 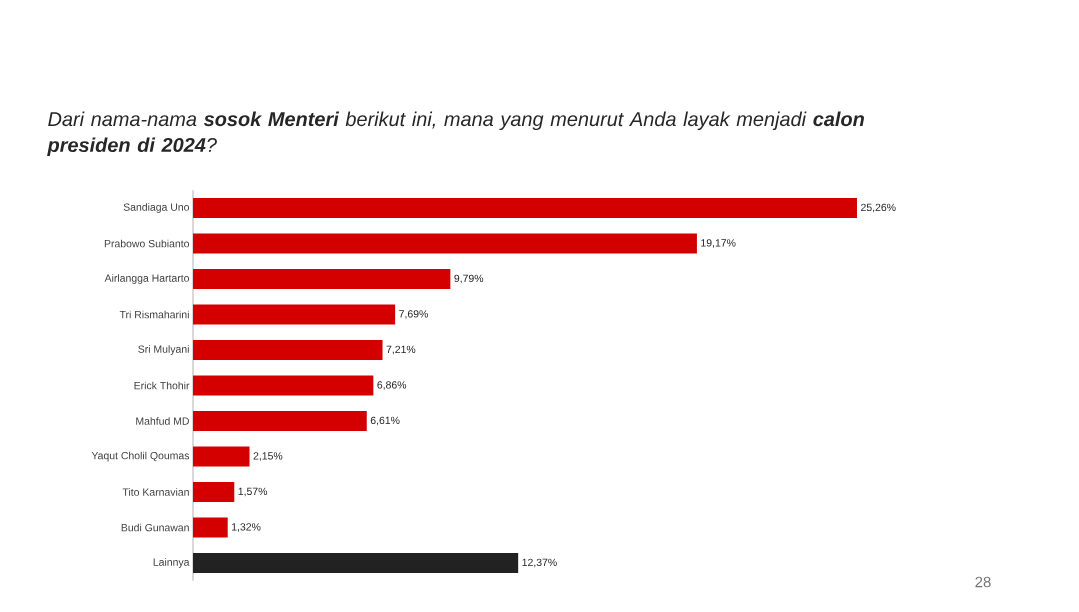 I want to click on chart-title: Dari nama-nama sosok Menteri berikut ini, mana yang menurut Anda layak menjadi calon presiden di 2024?, so click(x=455, y=133).